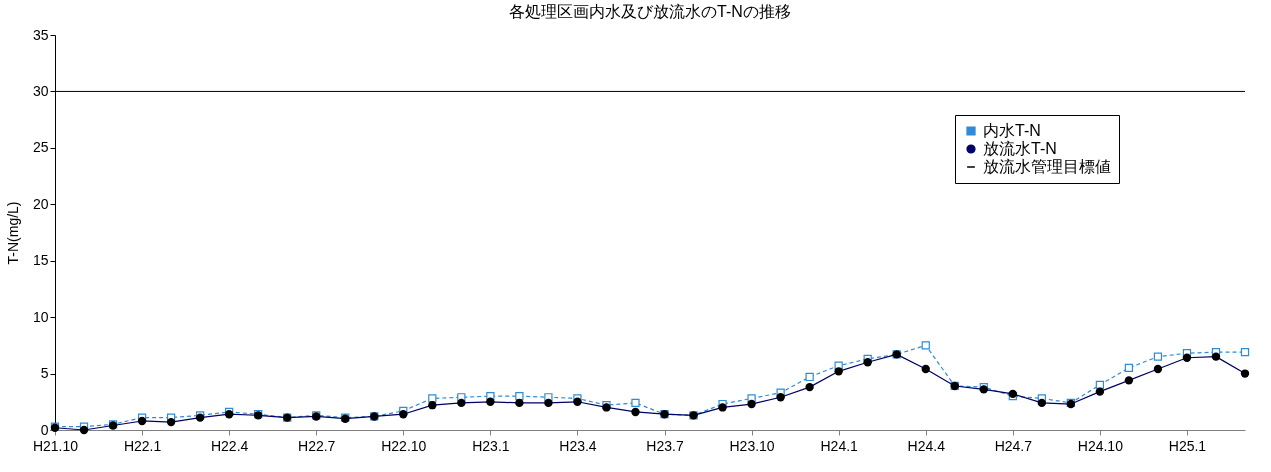 The width and height of the screenshot is (1271, 472). I want to click on x-tick-label: H21.10, so click(55, 445).